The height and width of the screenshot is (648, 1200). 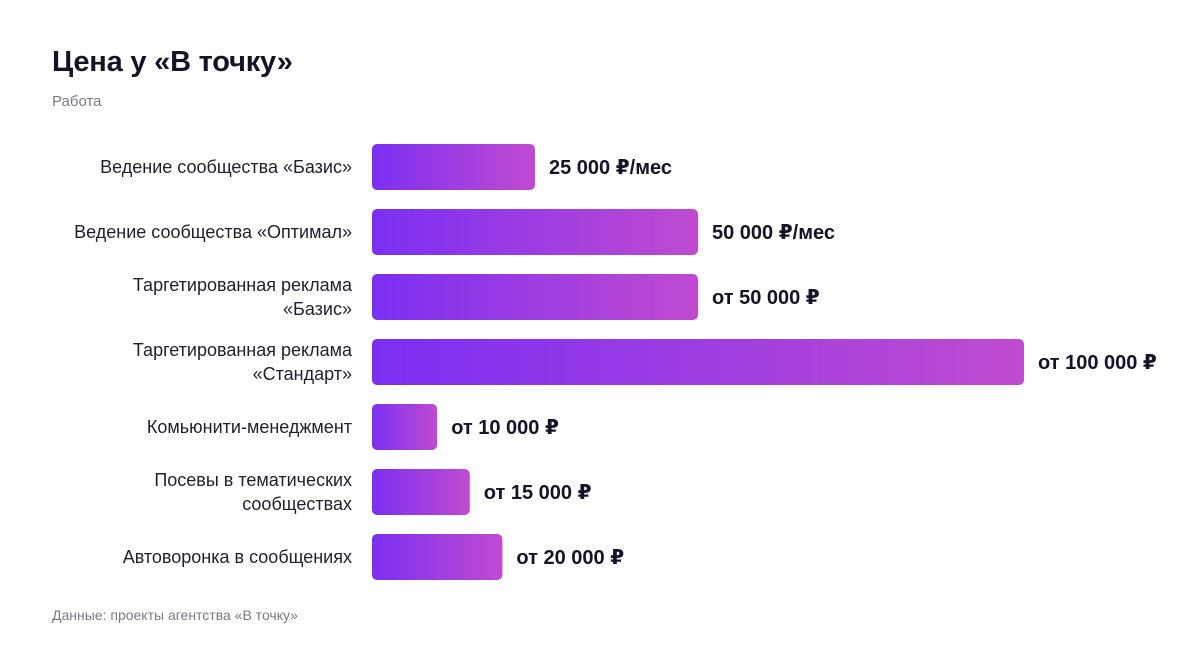 What do you see at coordinates (226, 167) in the screenshot?
I see `category-label-1: Ведение сообщества «Базис»` at bounding box center [226, 167].